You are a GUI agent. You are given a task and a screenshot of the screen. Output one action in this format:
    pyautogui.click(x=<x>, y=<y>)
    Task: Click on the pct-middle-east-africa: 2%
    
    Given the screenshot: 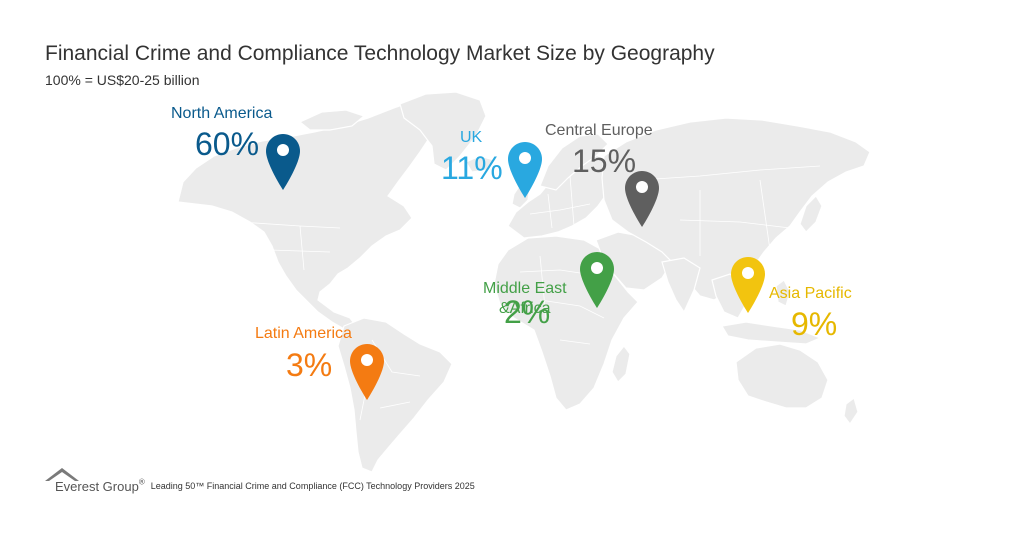 What is the action you would take?
    pyautogui.click(x=527, y=312)
    